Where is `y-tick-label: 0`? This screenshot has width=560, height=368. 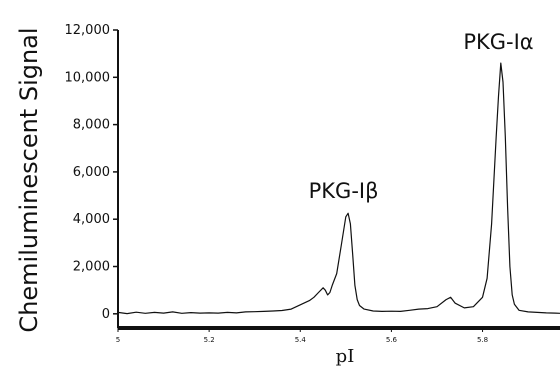
y-tick-label: 0 is located at coordinates (106, 314).